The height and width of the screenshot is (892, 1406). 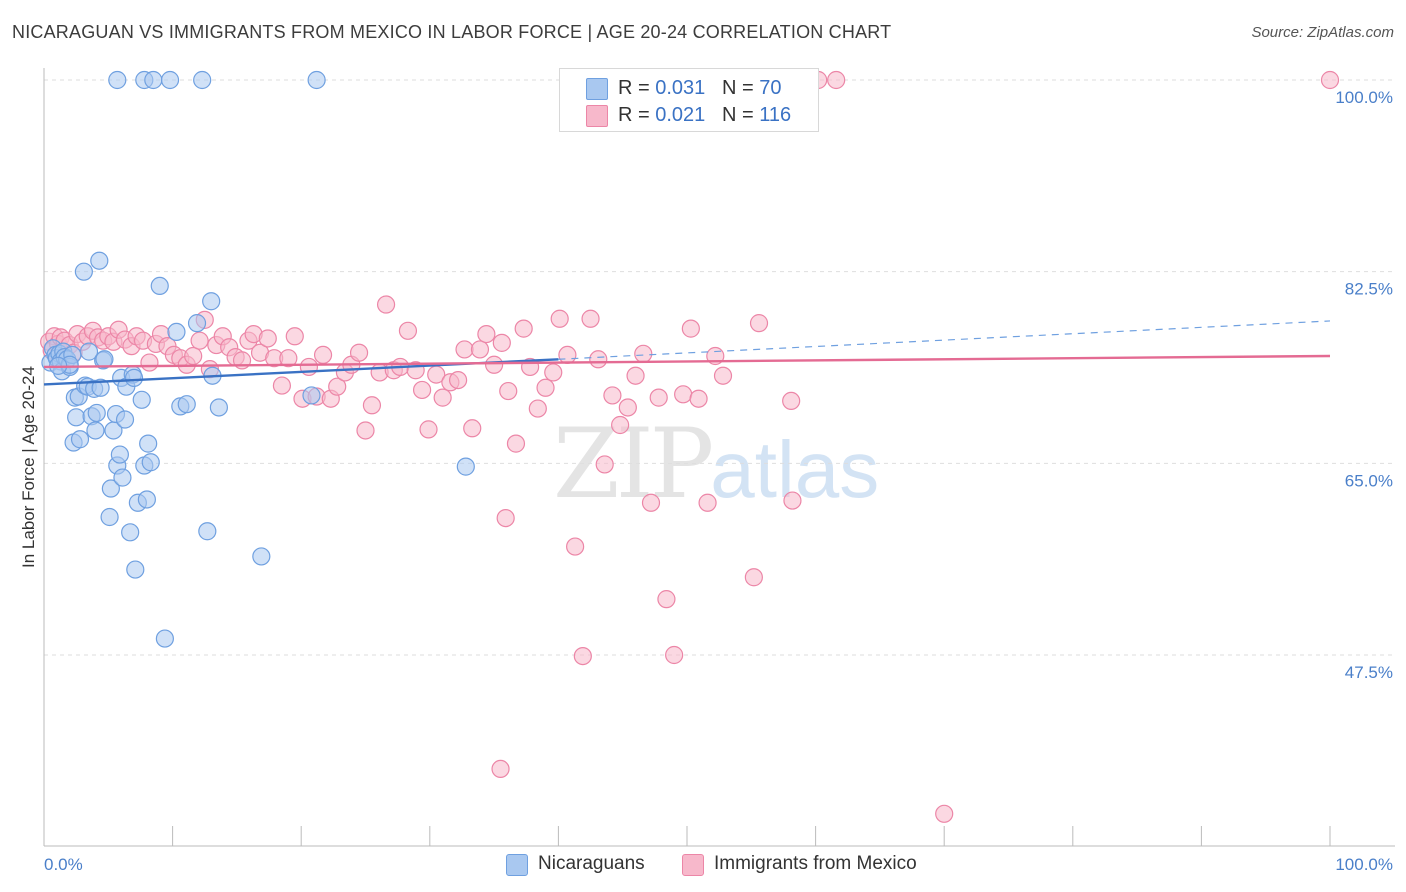 What do you see at coordinates (944, 340) in the screenshot?
I see `trend-line-extension` at bounding box center [944, 340].